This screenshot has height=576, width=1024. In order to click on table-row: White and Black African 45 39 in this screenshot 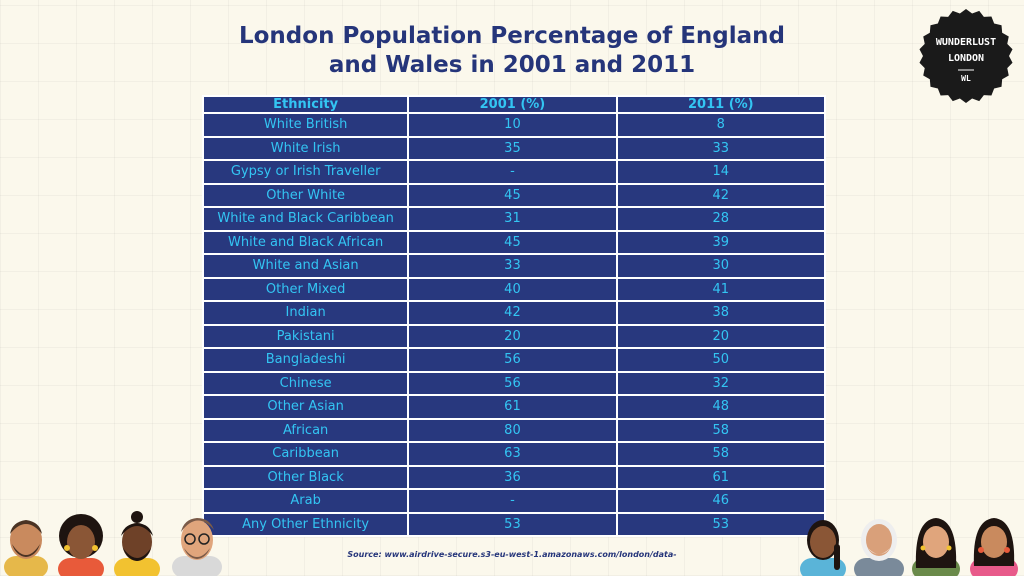, I will do `click(514, 242)`.